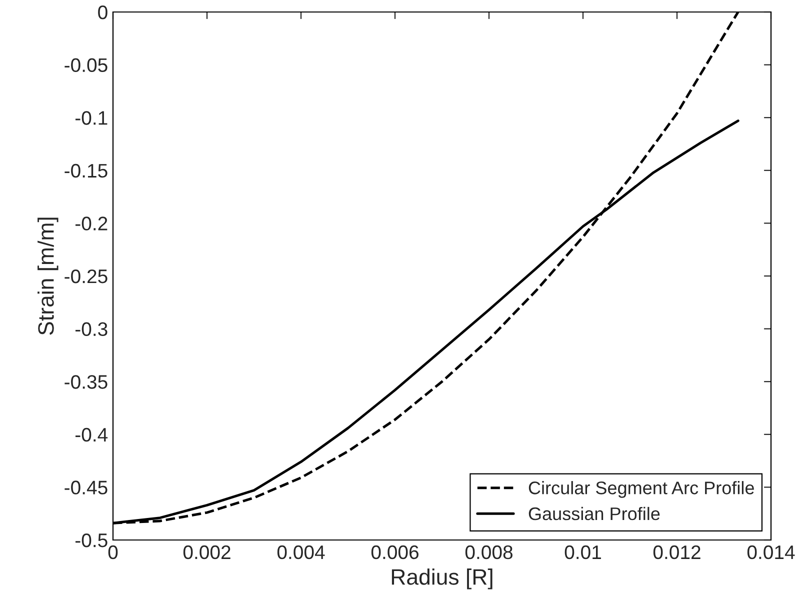 The width and height of the screenshot is (803, 604). Describe the element at coordinates (86, 171) in the screenshot. I see `y-tick-label: -0.15` at that location.